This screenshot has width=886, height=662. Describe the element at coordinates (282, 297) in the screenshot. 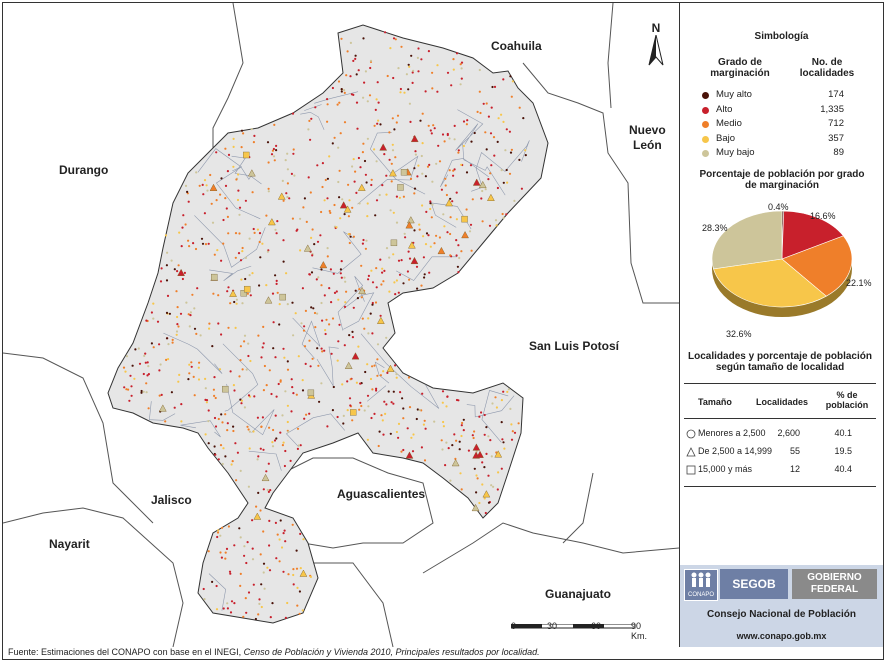

I see `locality-square` at that location.